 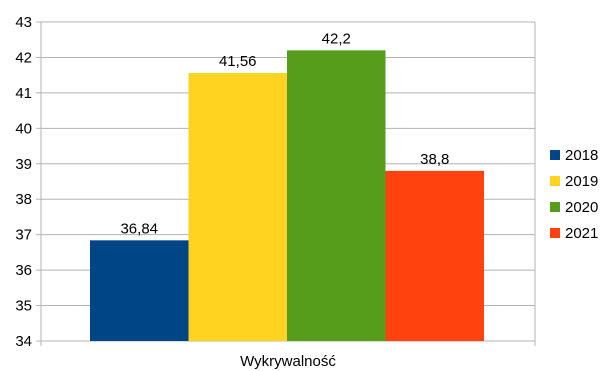 I want to click on data-label-2018: 36,84, so click(x=139, y=228).